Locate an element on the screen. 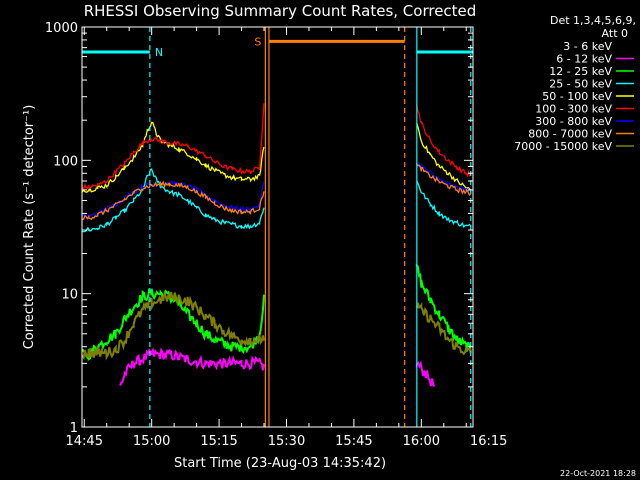 Image resolution: width=640 pixels, height=480 pixels. x-tick-label-1: 14:45 is located at coordinates (84, 441).